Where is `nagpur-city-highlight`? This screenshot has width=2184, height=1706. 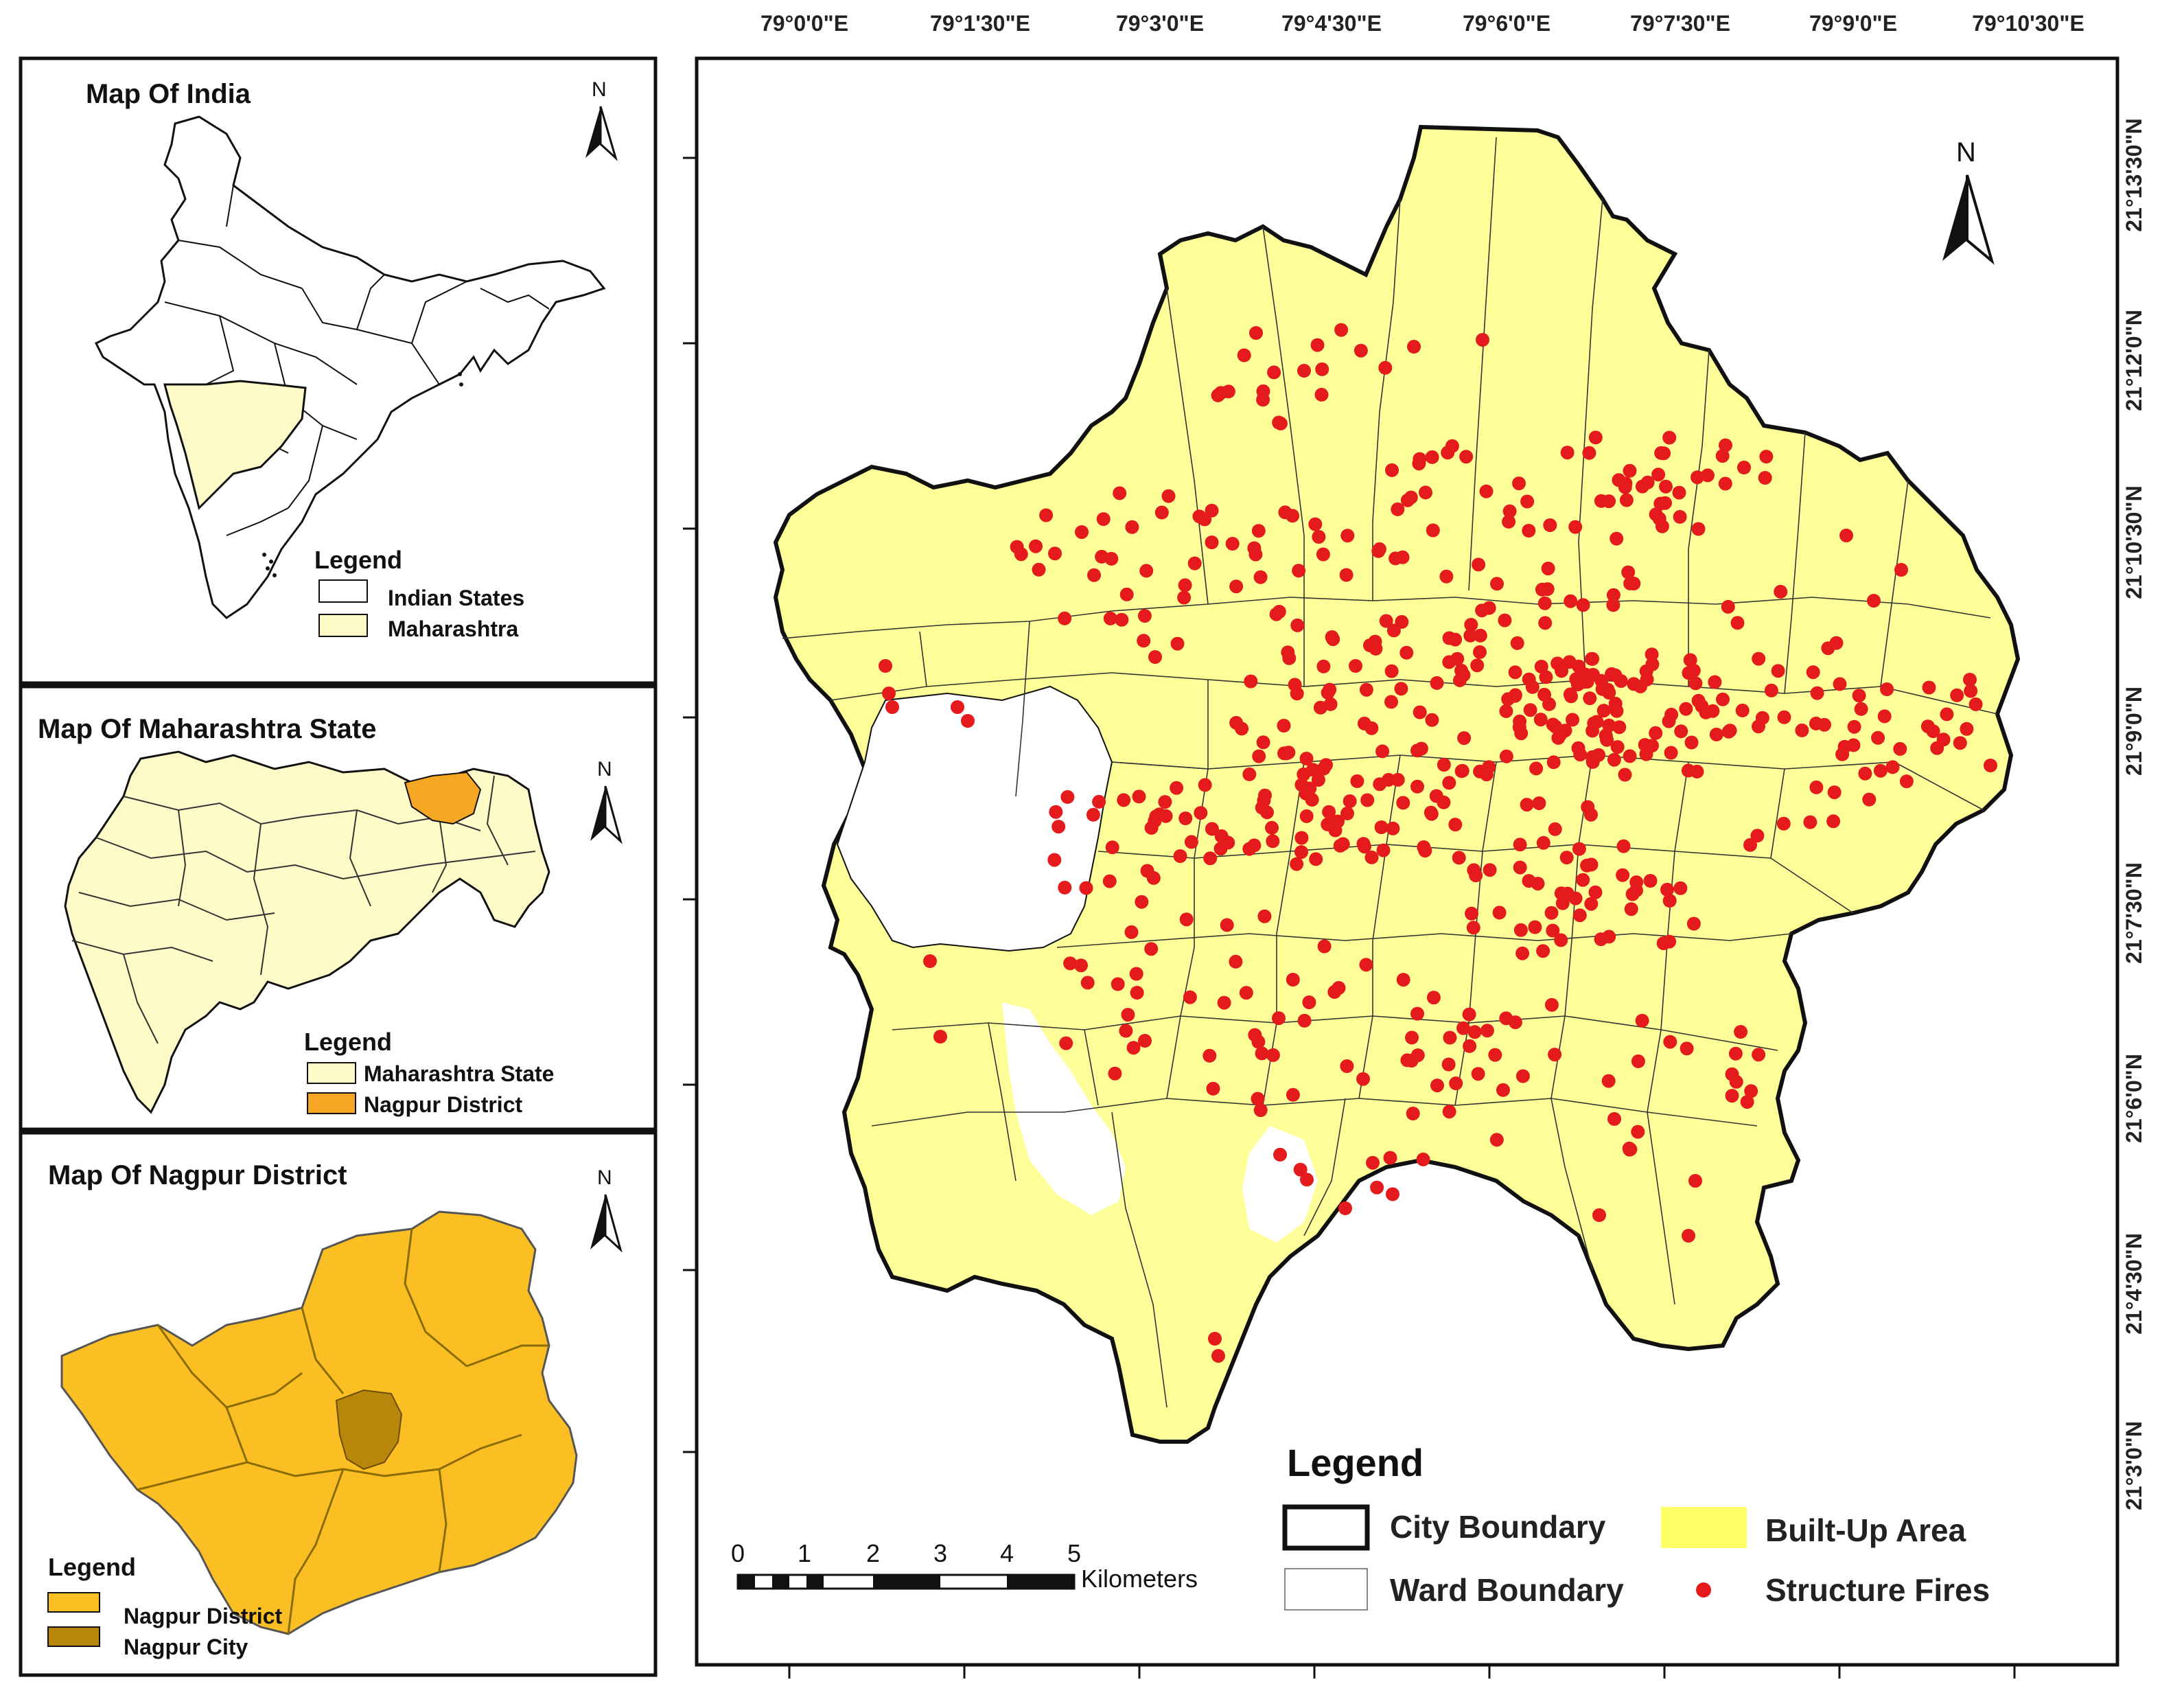 nagpur-city-highlight is located at coordinates (369, 1430).